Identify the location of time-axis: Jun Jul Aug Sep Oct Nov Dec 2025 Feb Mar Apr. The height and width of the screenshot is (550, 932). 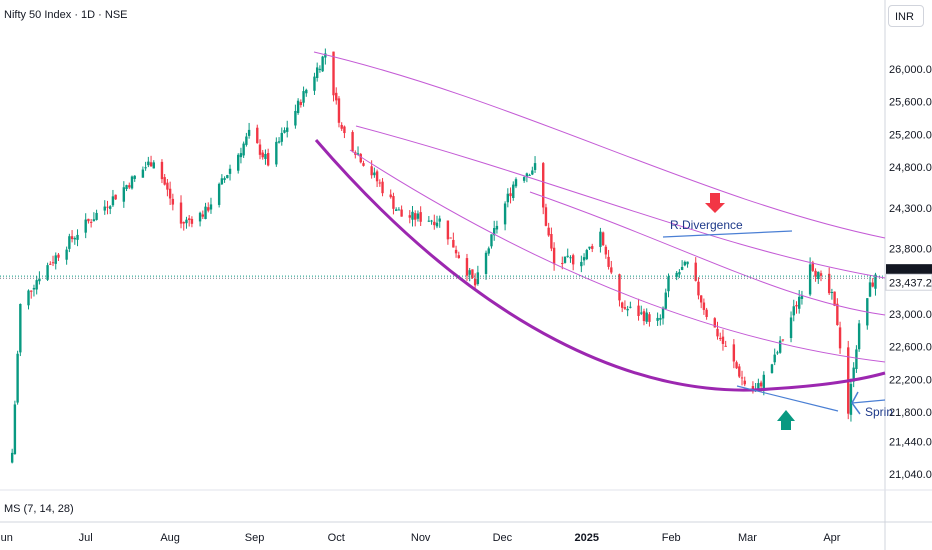
(420, 538).